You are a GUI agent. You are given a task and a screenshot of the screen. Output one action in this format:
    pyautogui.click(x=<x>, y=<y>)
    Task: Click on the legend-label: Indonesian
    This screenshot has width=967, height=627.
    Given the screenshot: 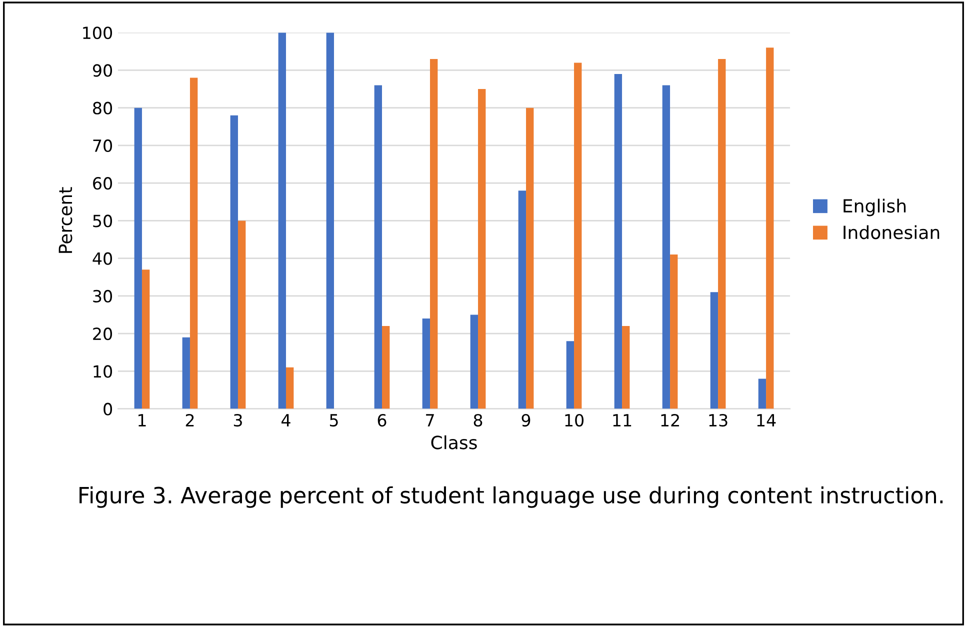 What is the action you would take?
    pyautogui.click(x=892, y=232)
    